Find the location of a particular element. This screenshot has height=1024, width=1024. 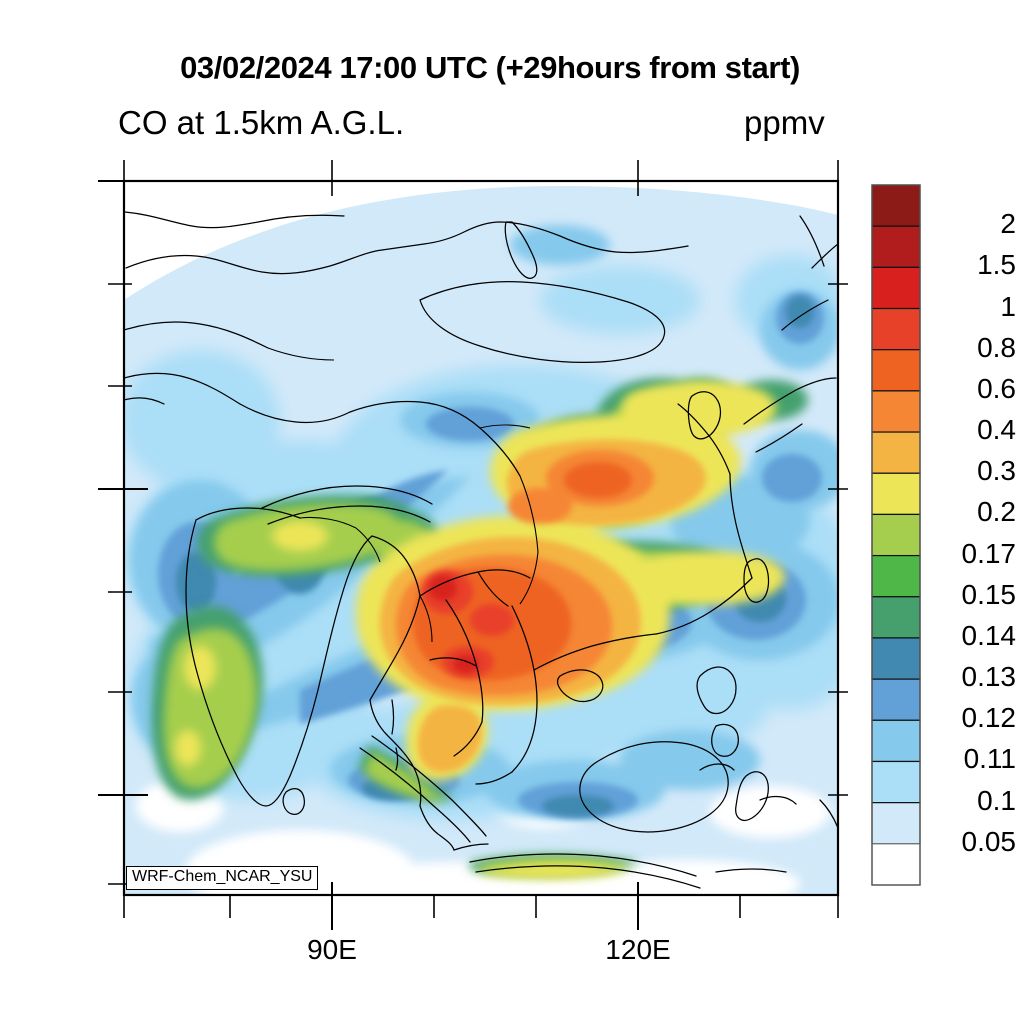

colorbar-tick-label: 1.5 is located at coordinates (996, 265).